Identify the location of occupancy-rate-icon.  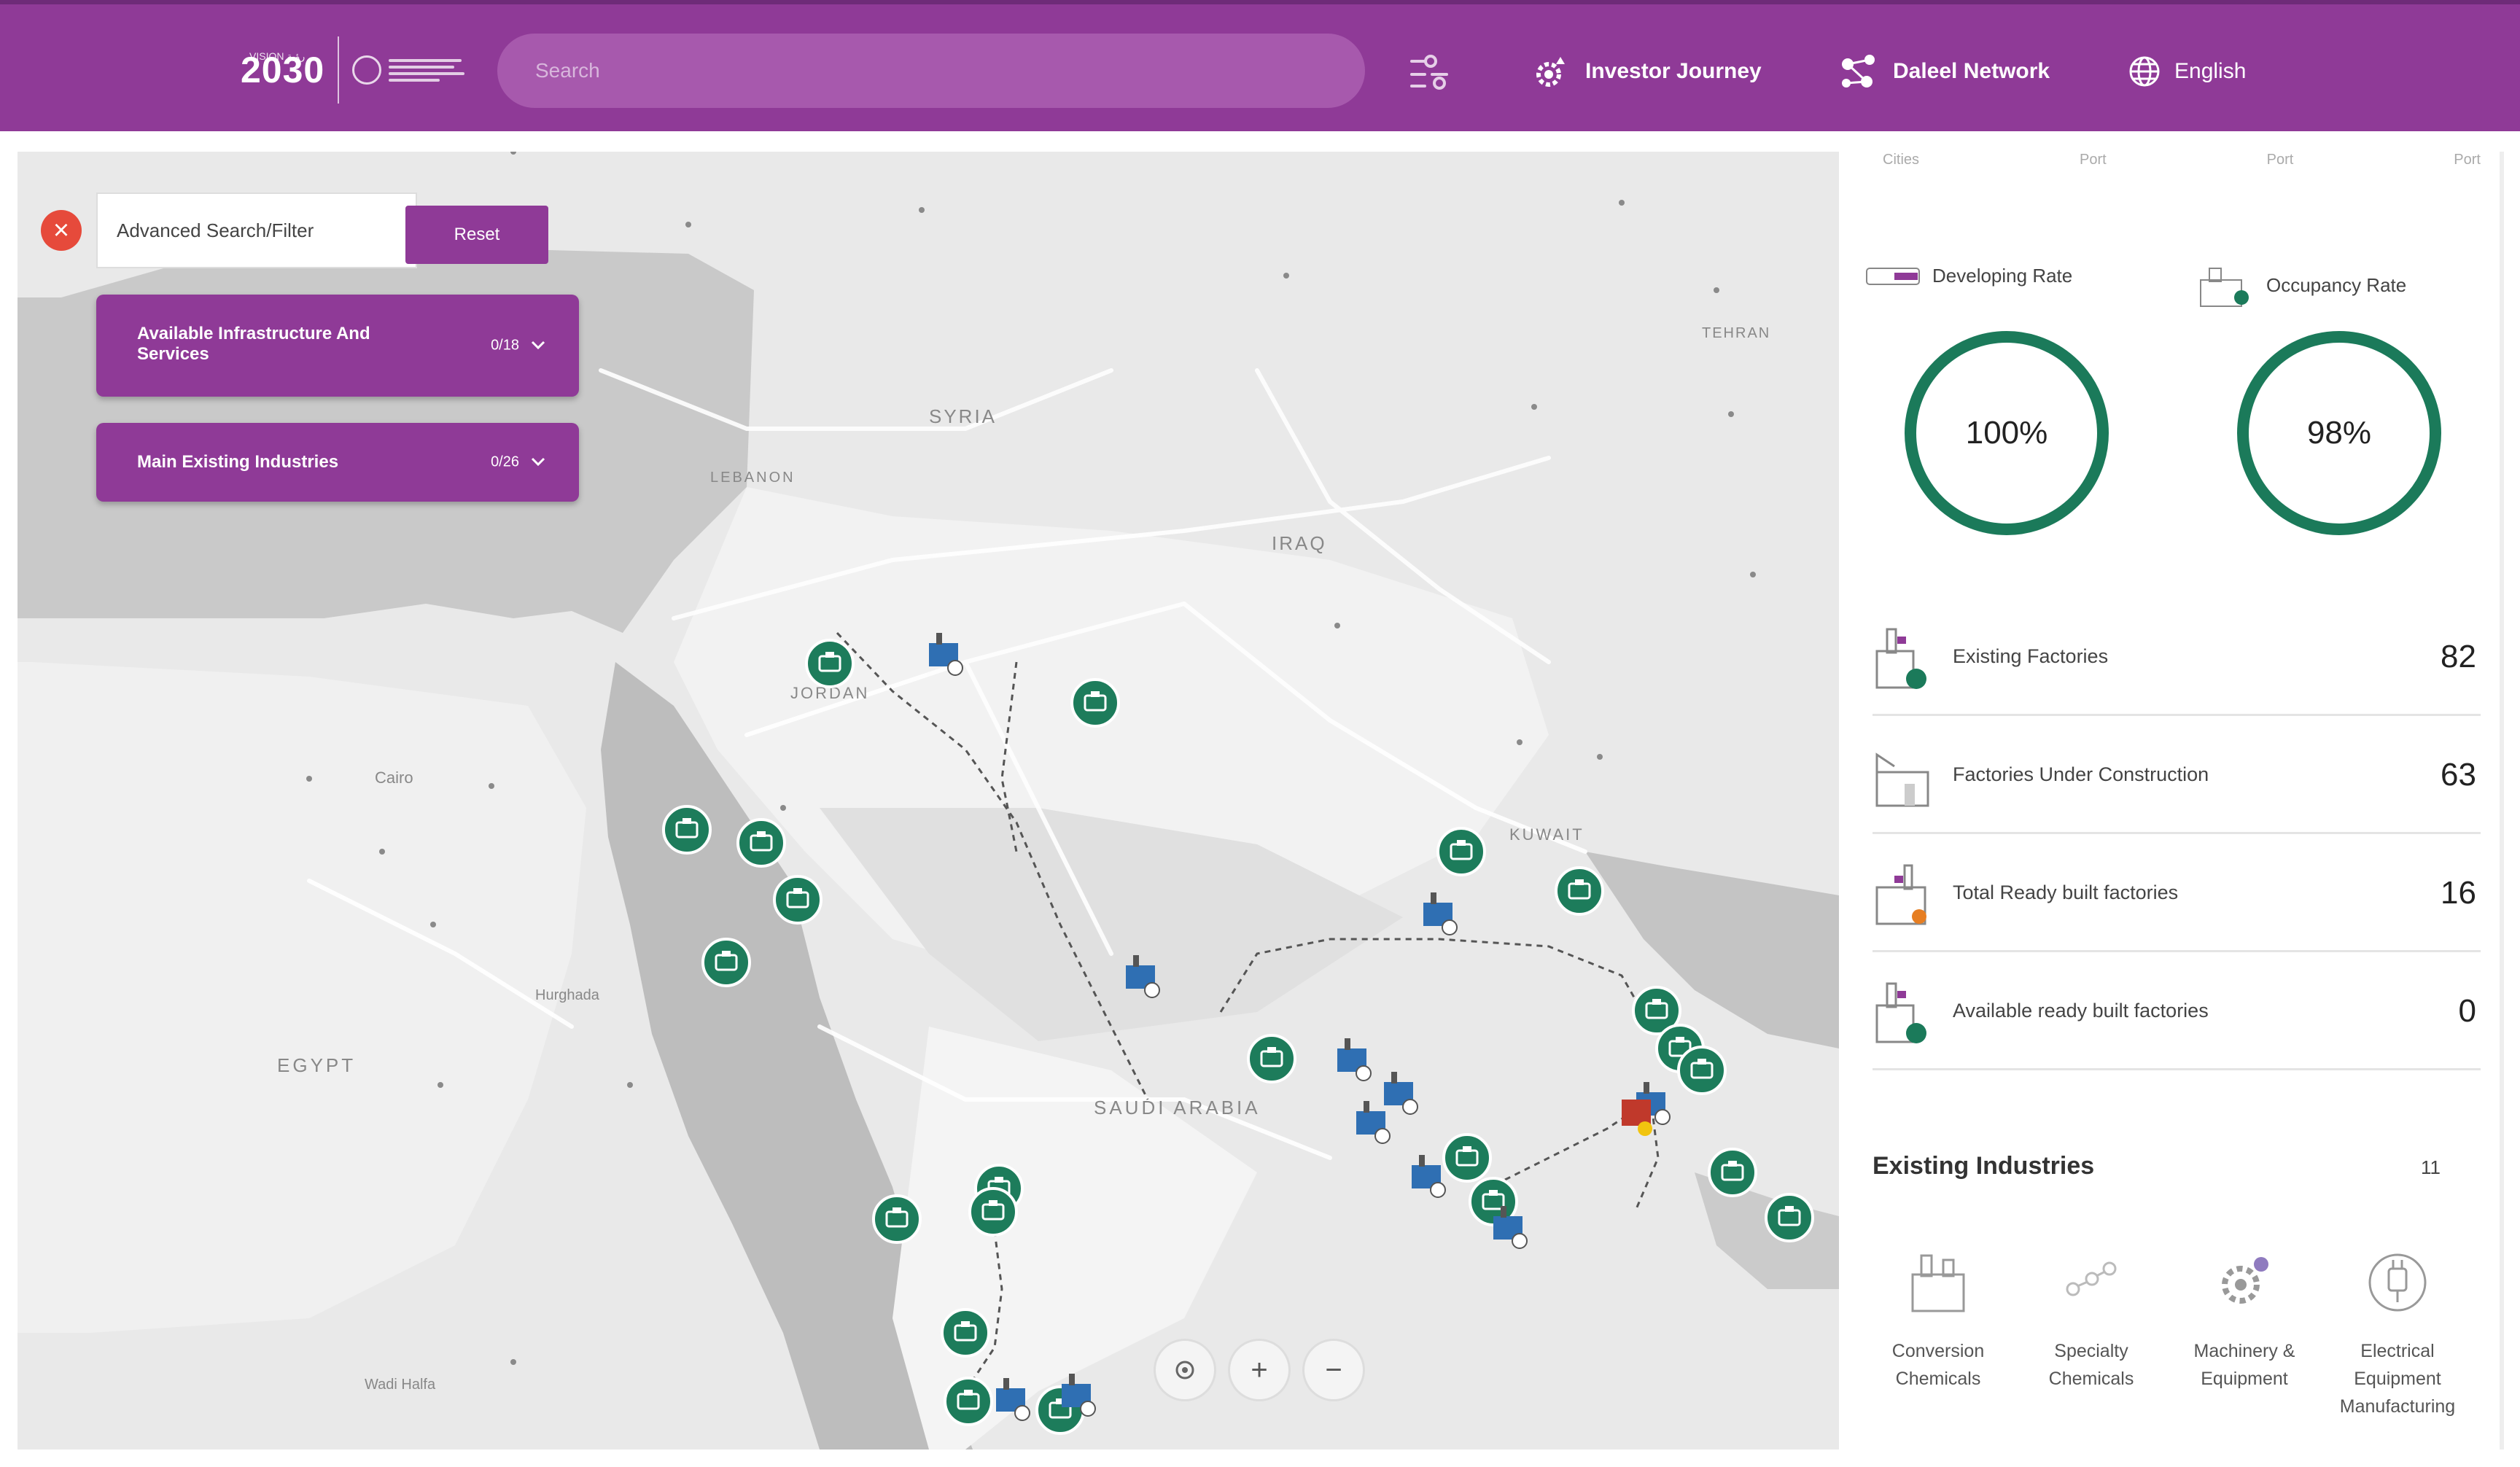
(2224, 287).